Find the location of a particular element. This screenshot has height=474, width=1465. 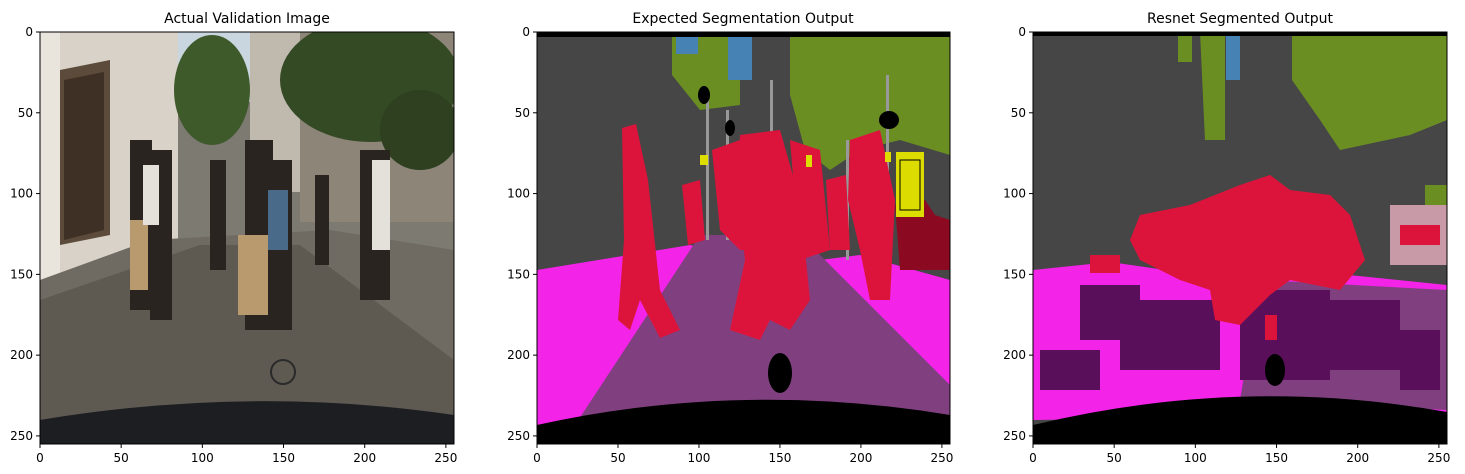

panel-2-title: Expected Segmentation Output is located at coordinates (743, 19).